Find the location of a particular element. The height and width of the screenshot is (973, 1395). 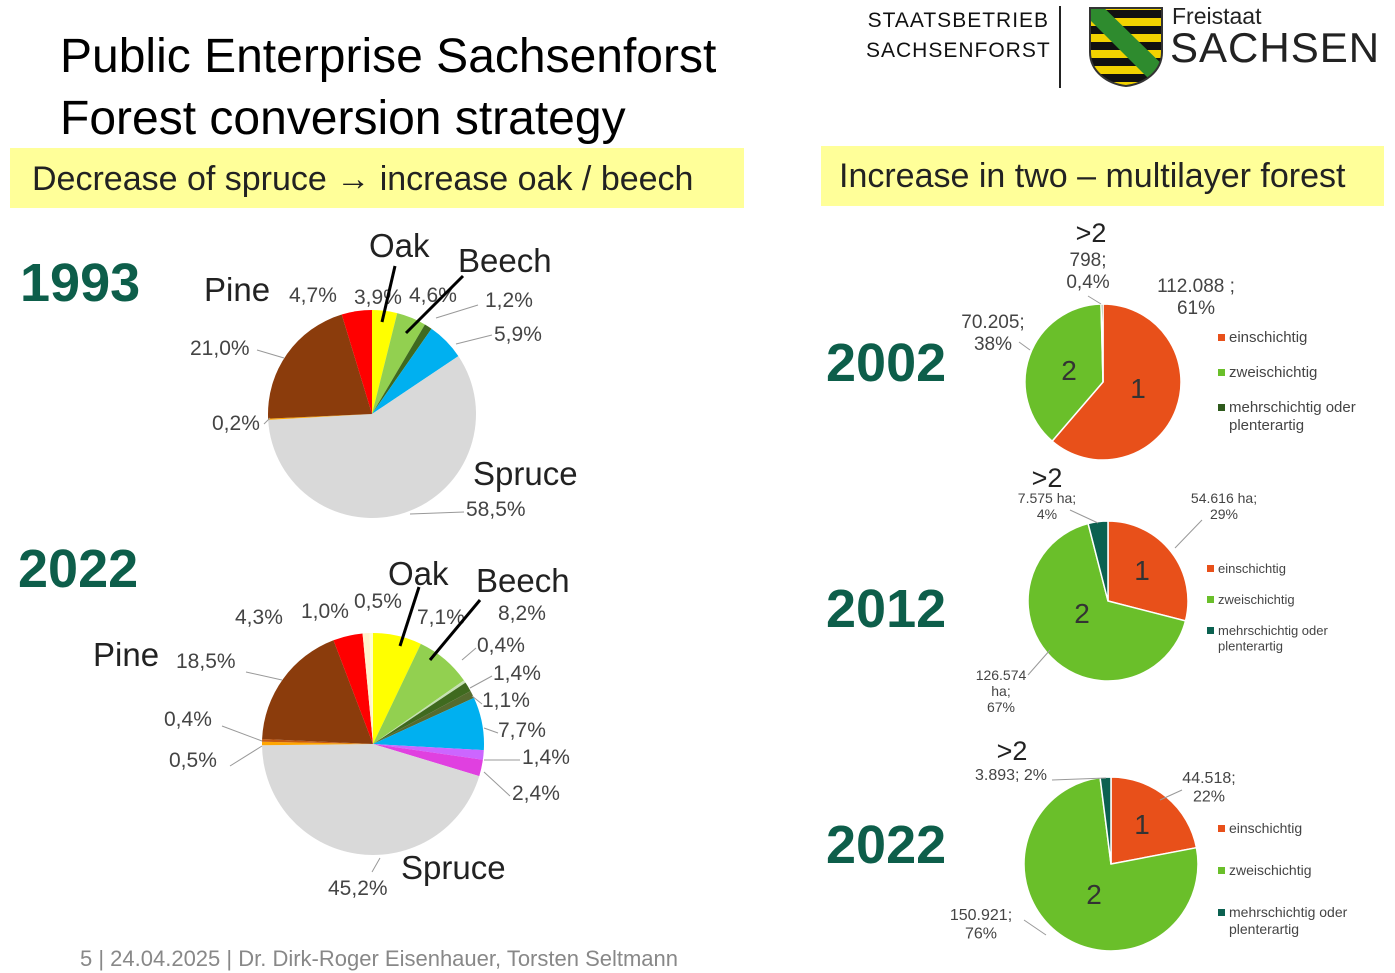

pie-1993-value-label-6: 21,0% is located at coordinates (220, 348).